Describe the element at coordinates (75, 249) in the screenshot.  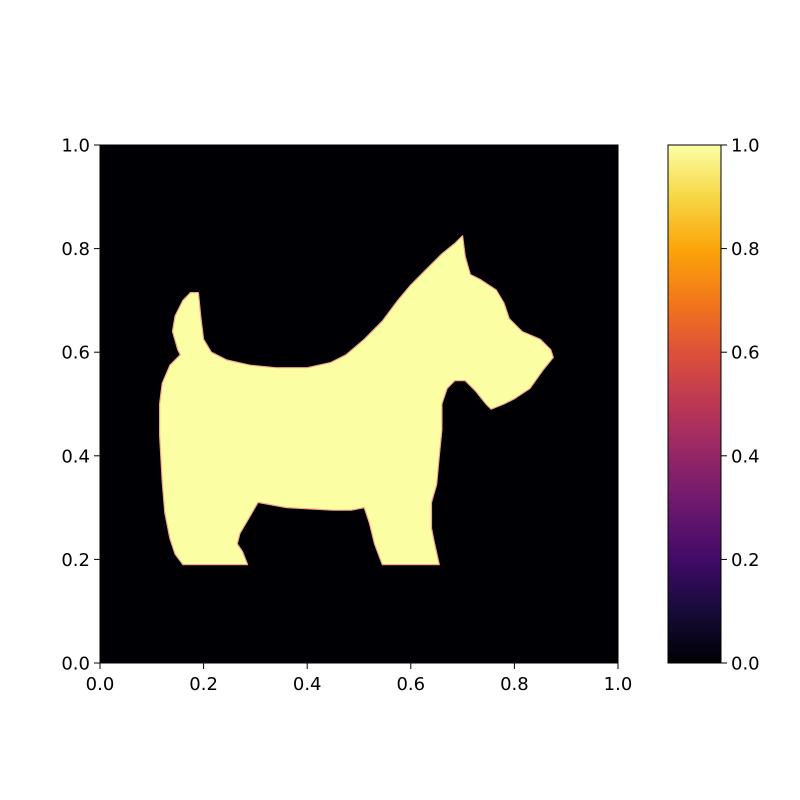
I see `y-tick-label: 0.8` at that location.